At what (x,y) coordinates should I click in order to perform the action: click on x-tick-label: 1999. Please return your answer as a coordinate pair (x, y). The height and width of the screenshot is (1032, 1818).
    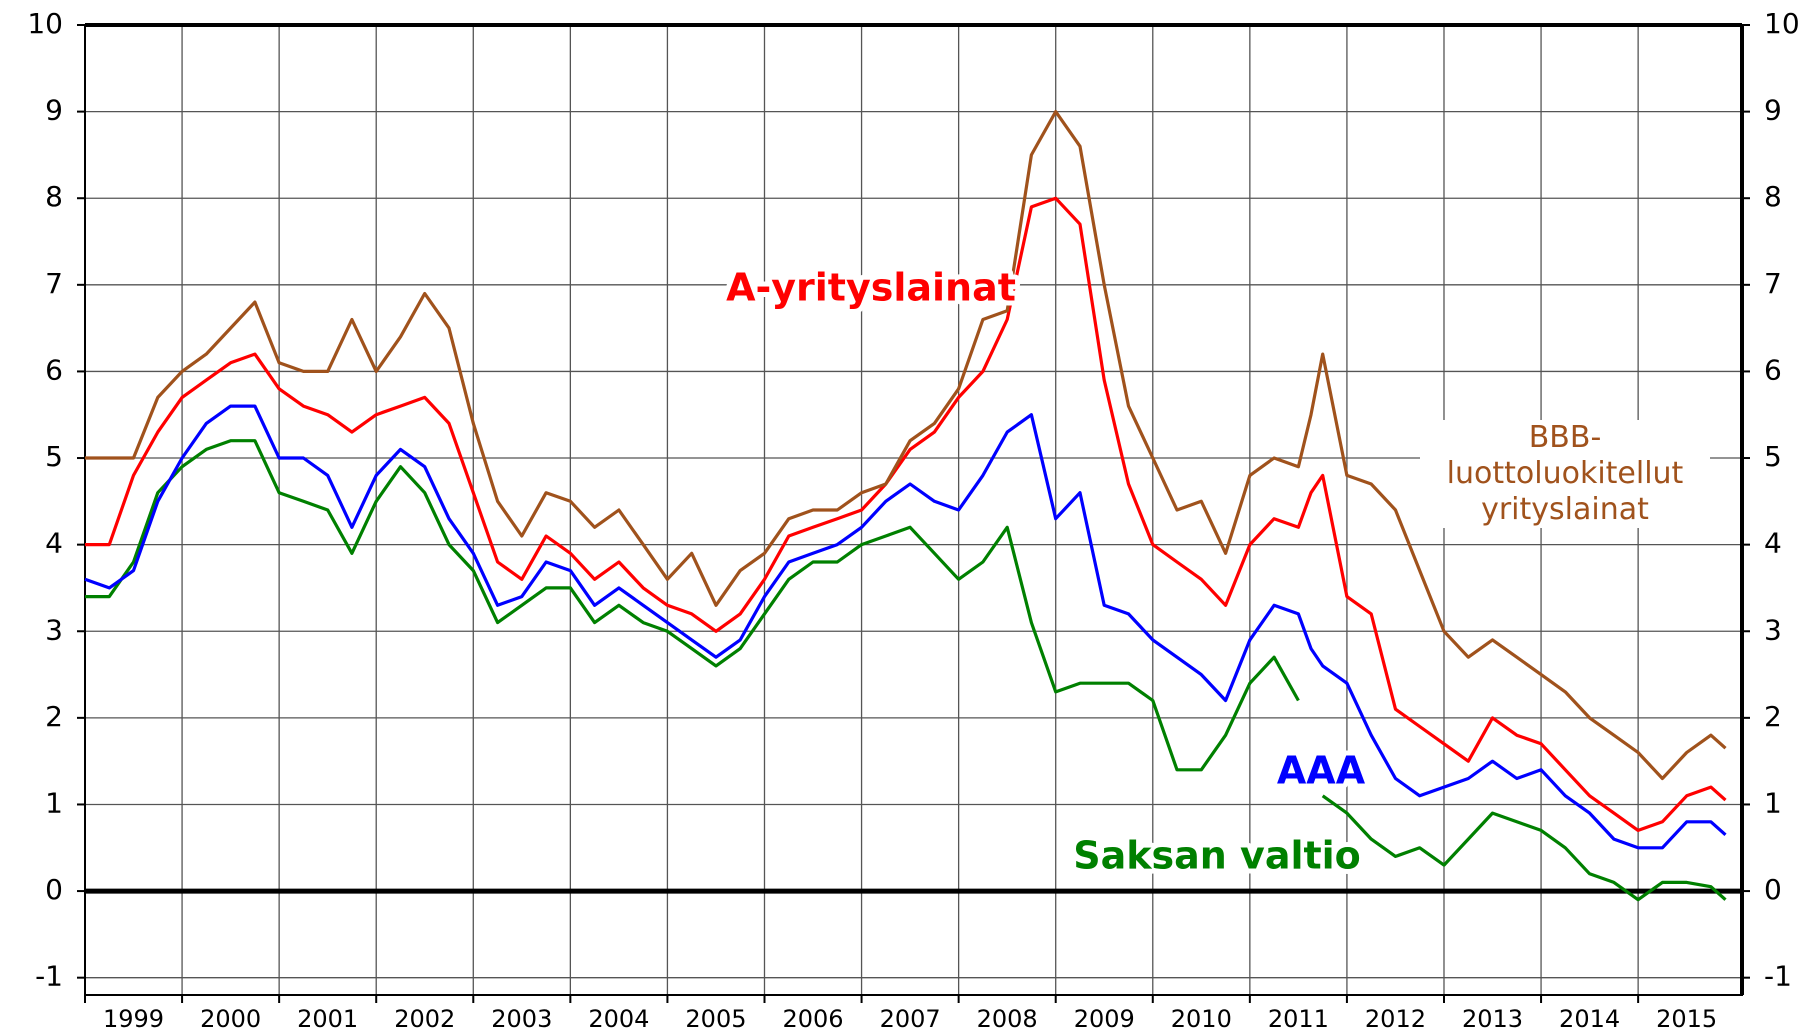
    Looking at the image, I should click on (133, 1018).